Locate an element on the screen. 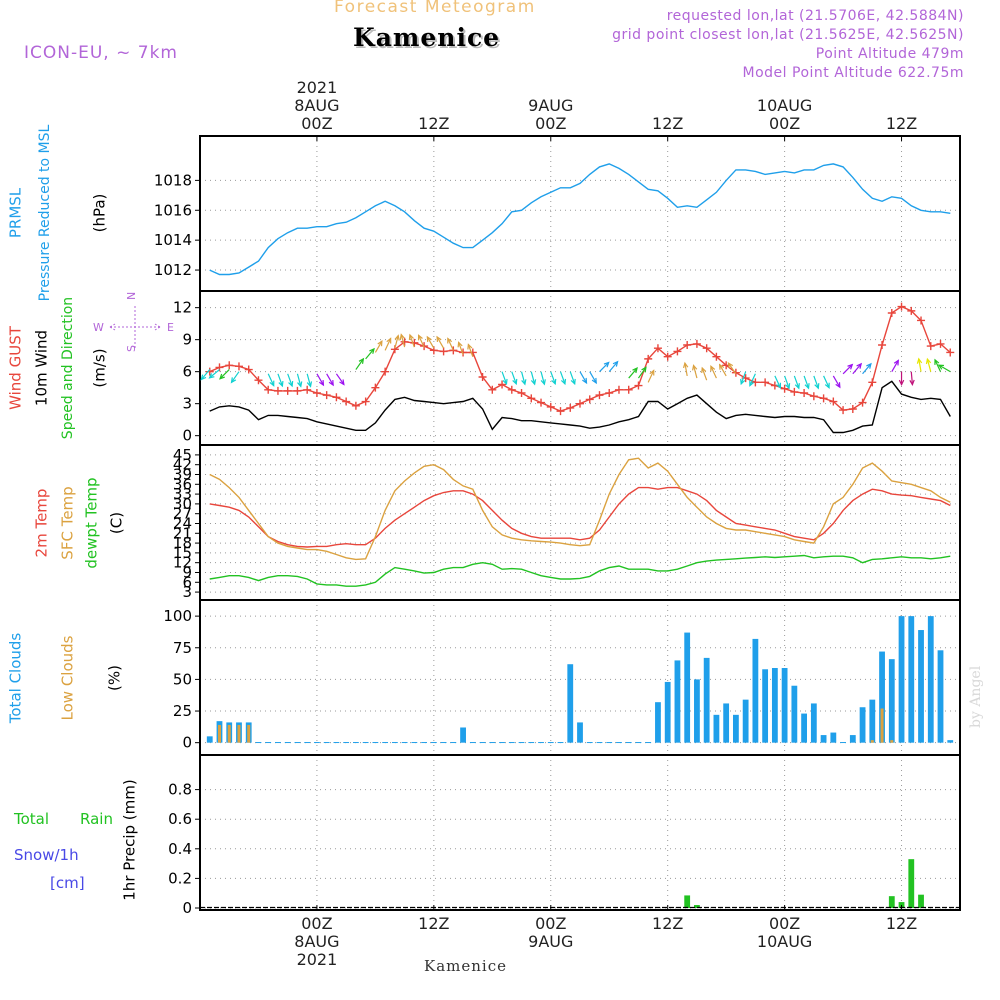 Image resolution: width=1000 pixels, height=1000 pixels. top-time-label: 12Z is located at coordinates (433, 123).